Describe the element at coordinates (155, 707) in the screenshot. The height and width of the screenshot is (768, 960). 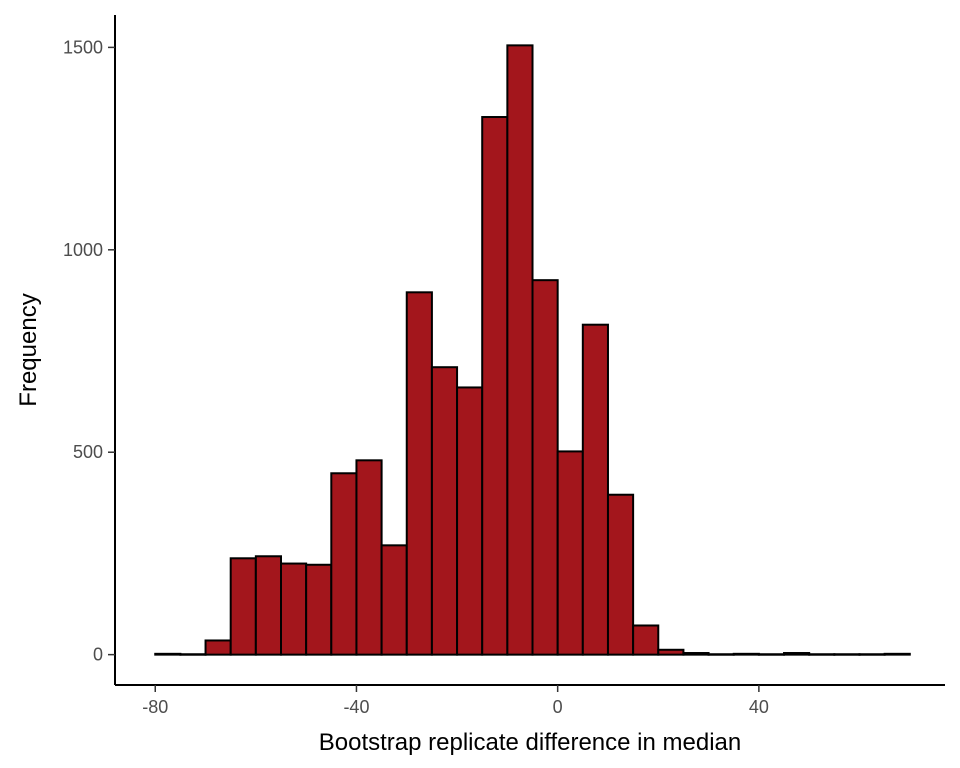
I see `x-tick-label: -80` at that location.